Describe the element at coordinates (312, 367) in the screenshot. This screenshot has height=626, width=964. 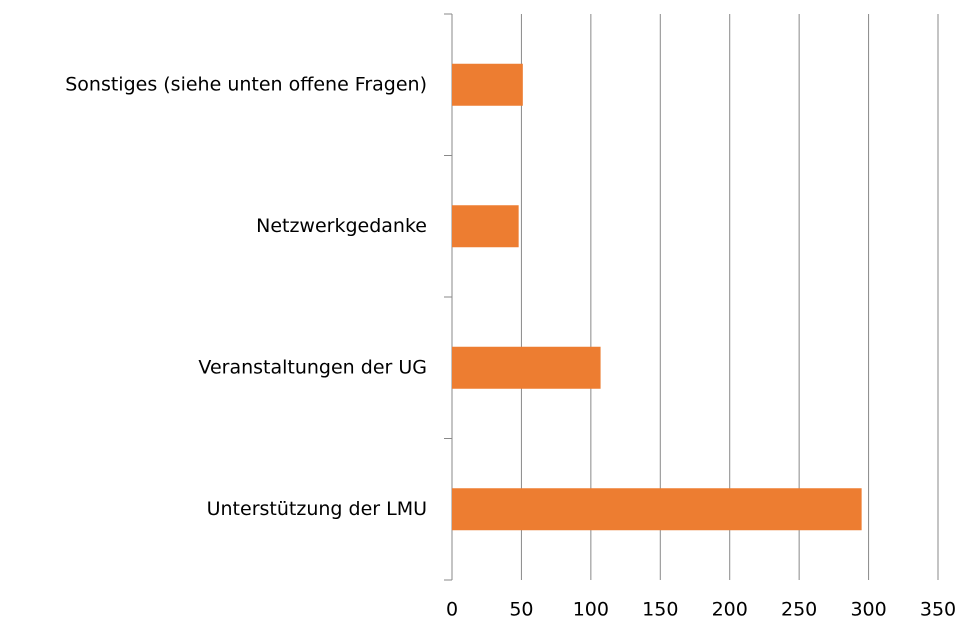
I see `y-tick-label: Veranstaltungen der UG` at that location.